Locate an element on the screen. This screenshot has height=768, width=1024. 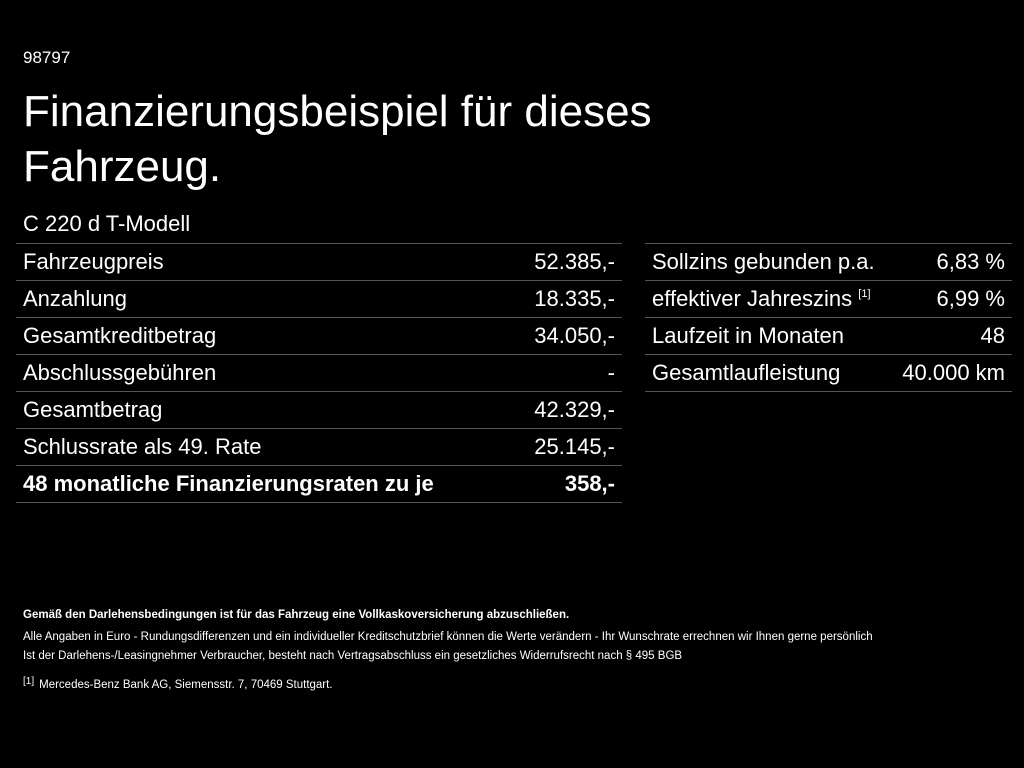
row-label: Sollzins gebunden p.a. is located at coordinates (763, 261).